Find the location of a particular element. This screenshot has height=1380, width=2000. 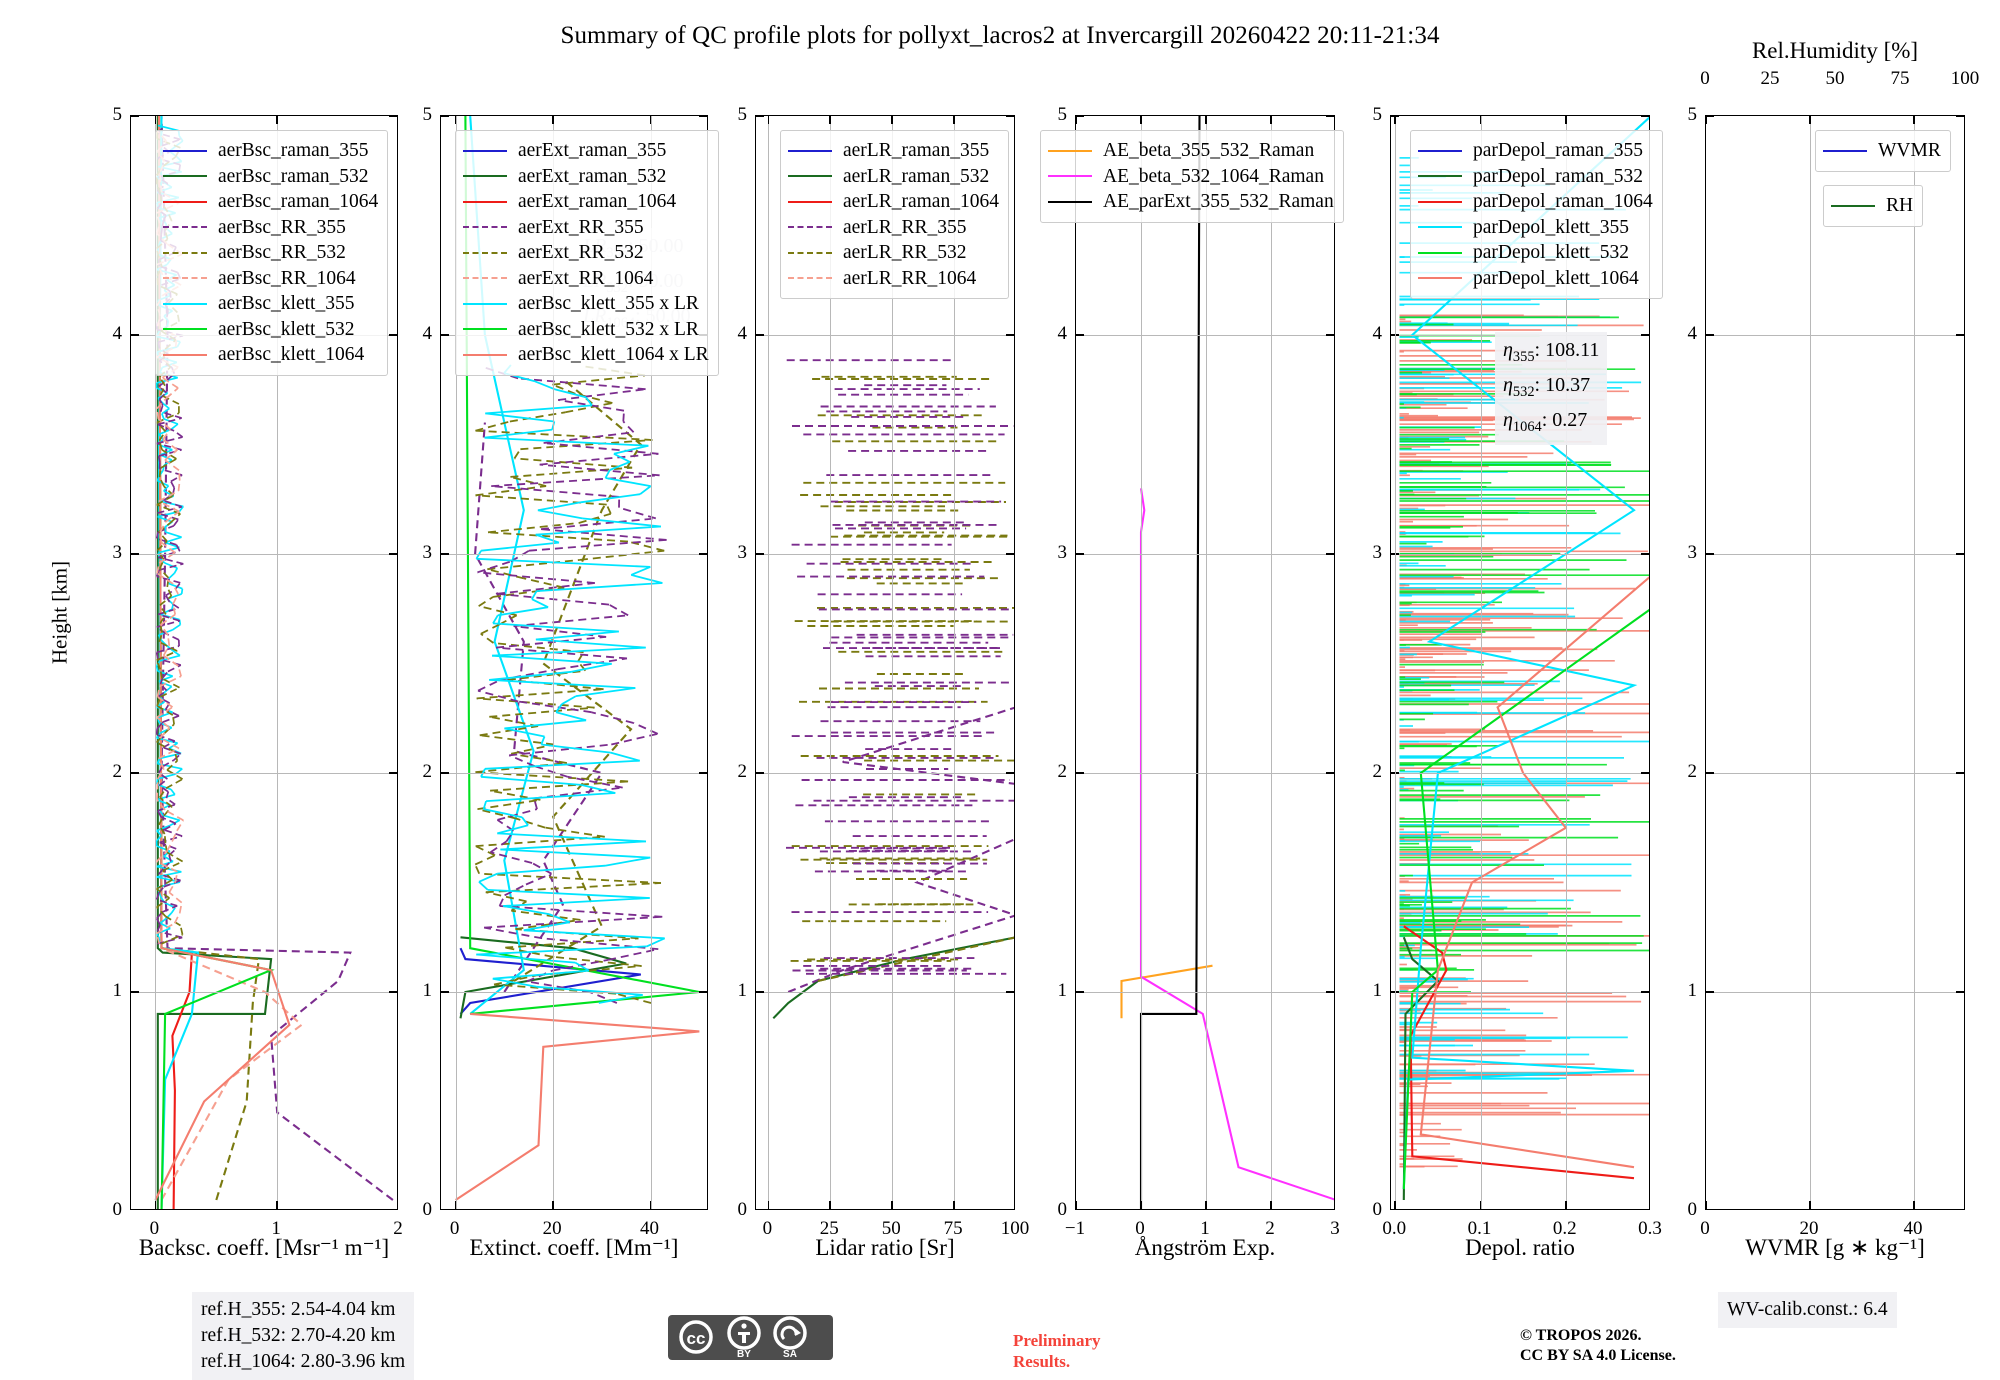

legend-item: aerBsc_klett_355 is located at coordinates (270, 304).